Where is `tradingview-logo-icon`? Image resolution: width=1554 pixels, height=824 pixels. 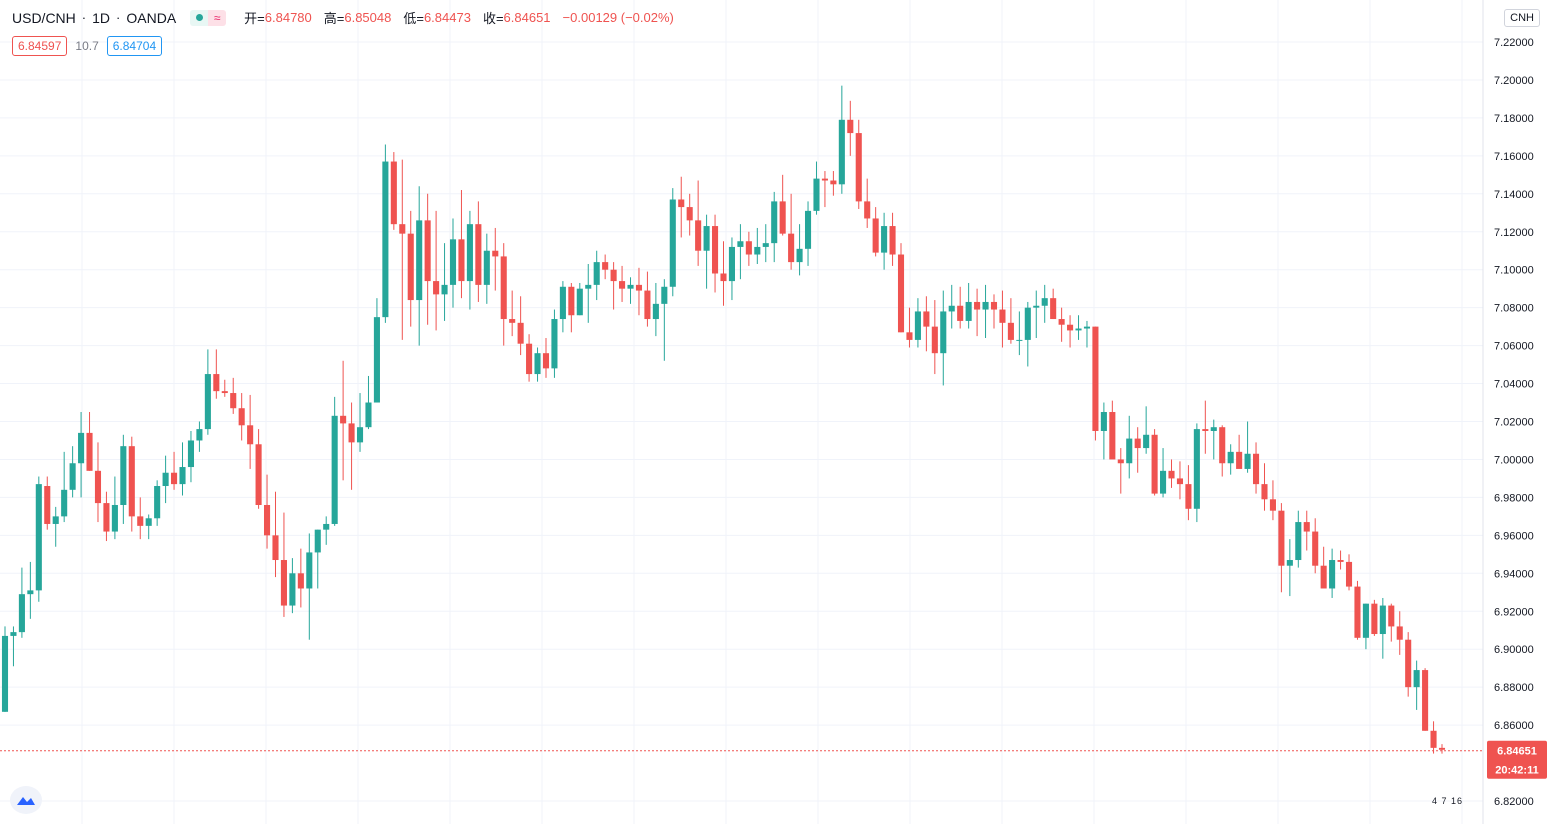
tradingview-logo-icon is located at coordinates (26, 800).